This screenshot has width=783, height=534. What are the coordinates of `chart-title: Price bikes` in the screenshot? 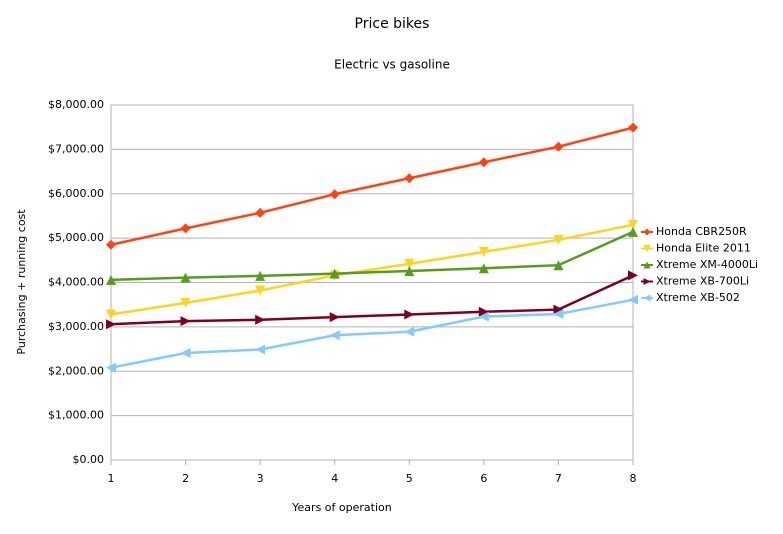 It's located at (392, 24).